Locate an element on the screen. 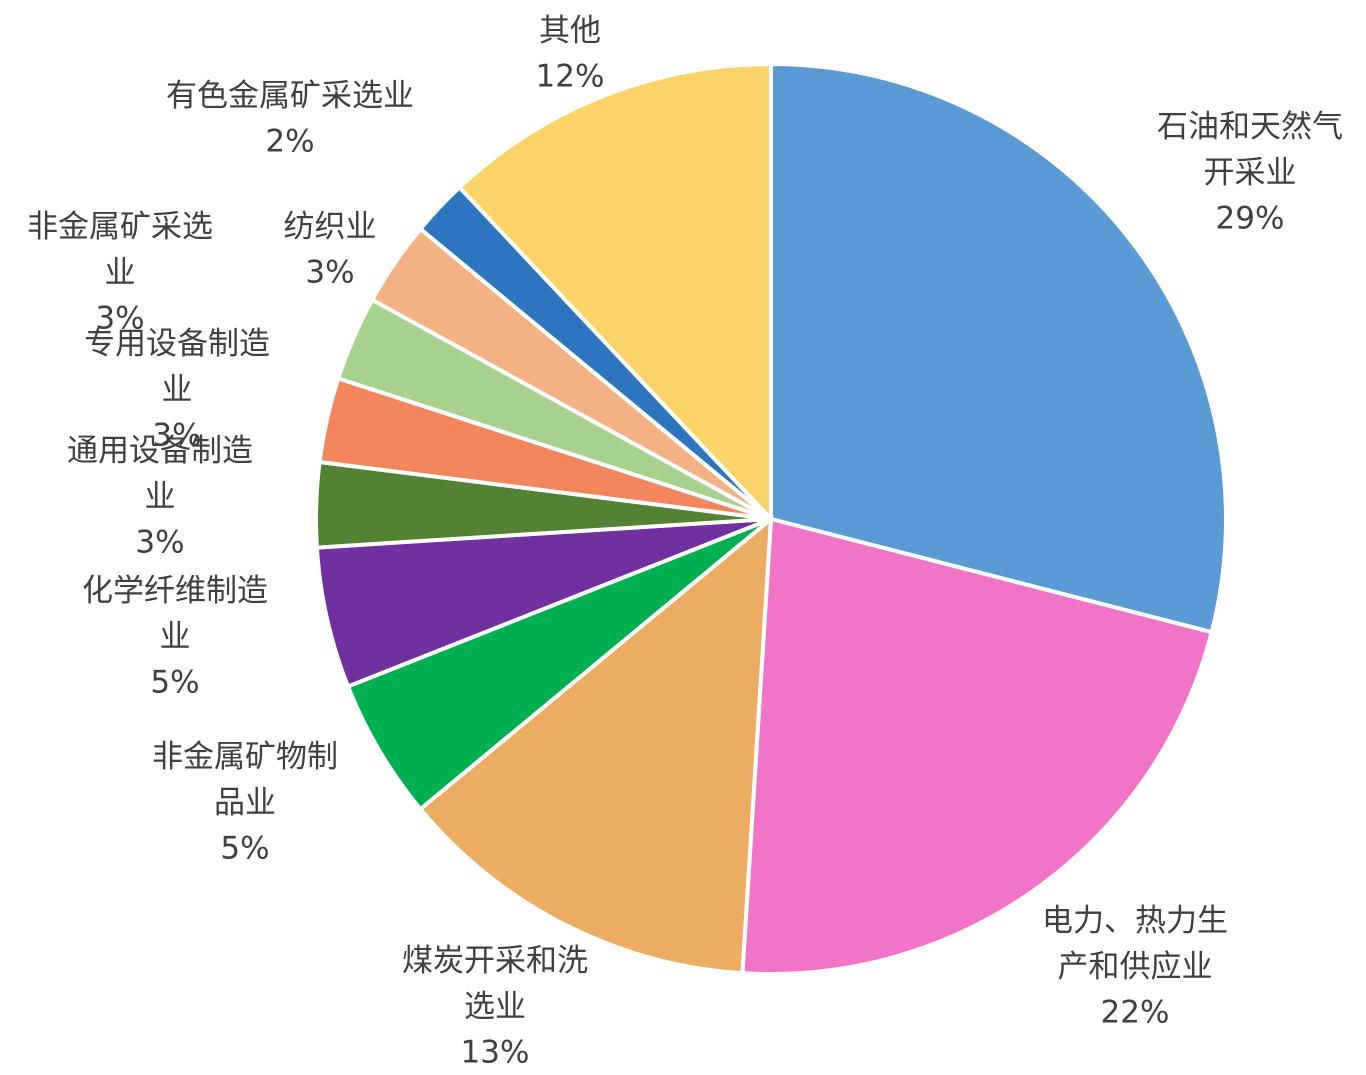  slice-label: 电力、热力生产和供应业 is located at coordinates (1135, 944).